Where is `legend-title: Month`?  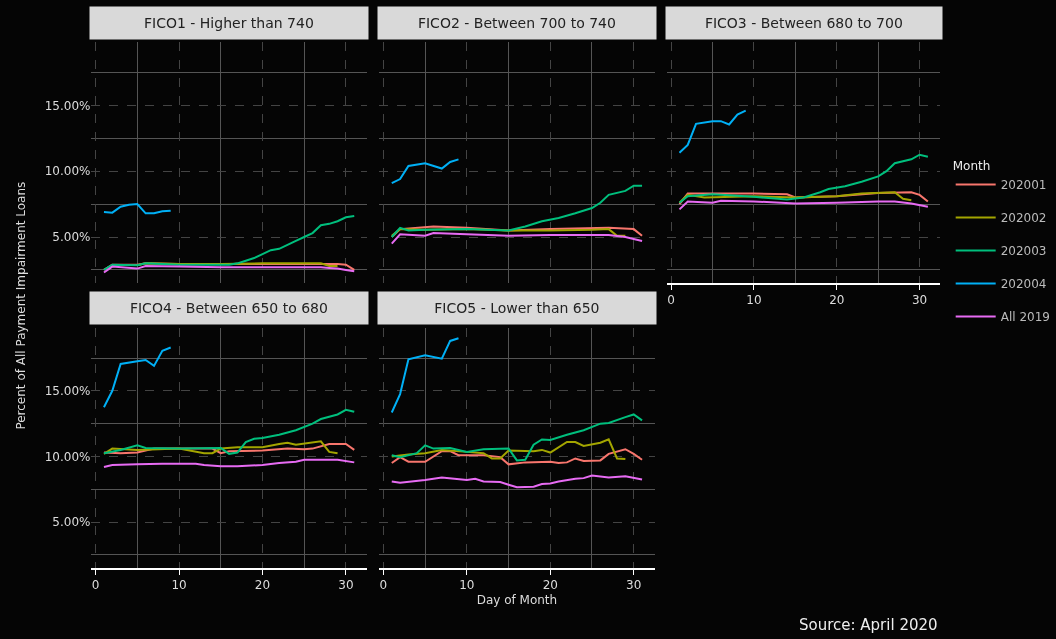 legend-title: Month is located at coordinates (971, 165).